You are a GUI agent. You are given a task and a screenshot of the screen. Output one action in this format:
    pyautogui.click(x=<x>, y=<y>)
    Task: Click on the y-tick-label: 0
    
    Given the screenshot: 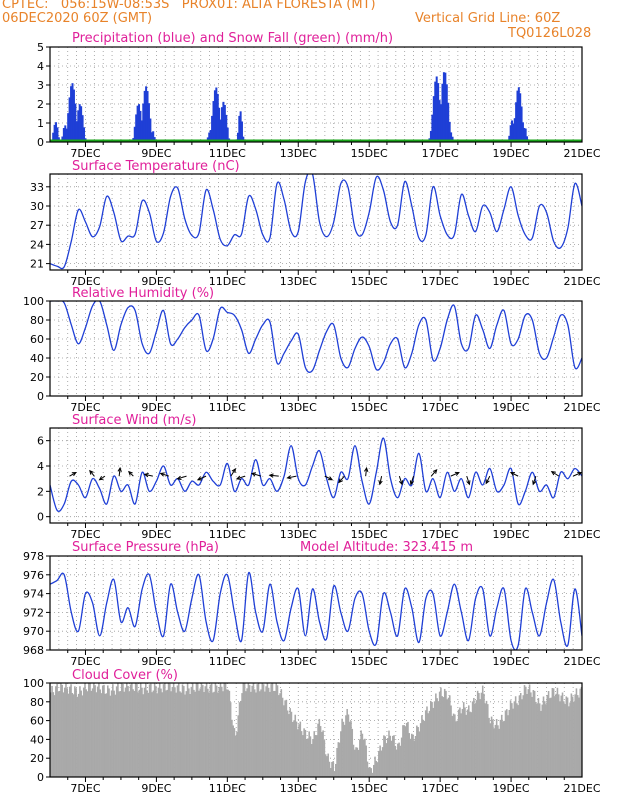 What is the action you would take?
    pyautogui.click(x=40, y=777)
    